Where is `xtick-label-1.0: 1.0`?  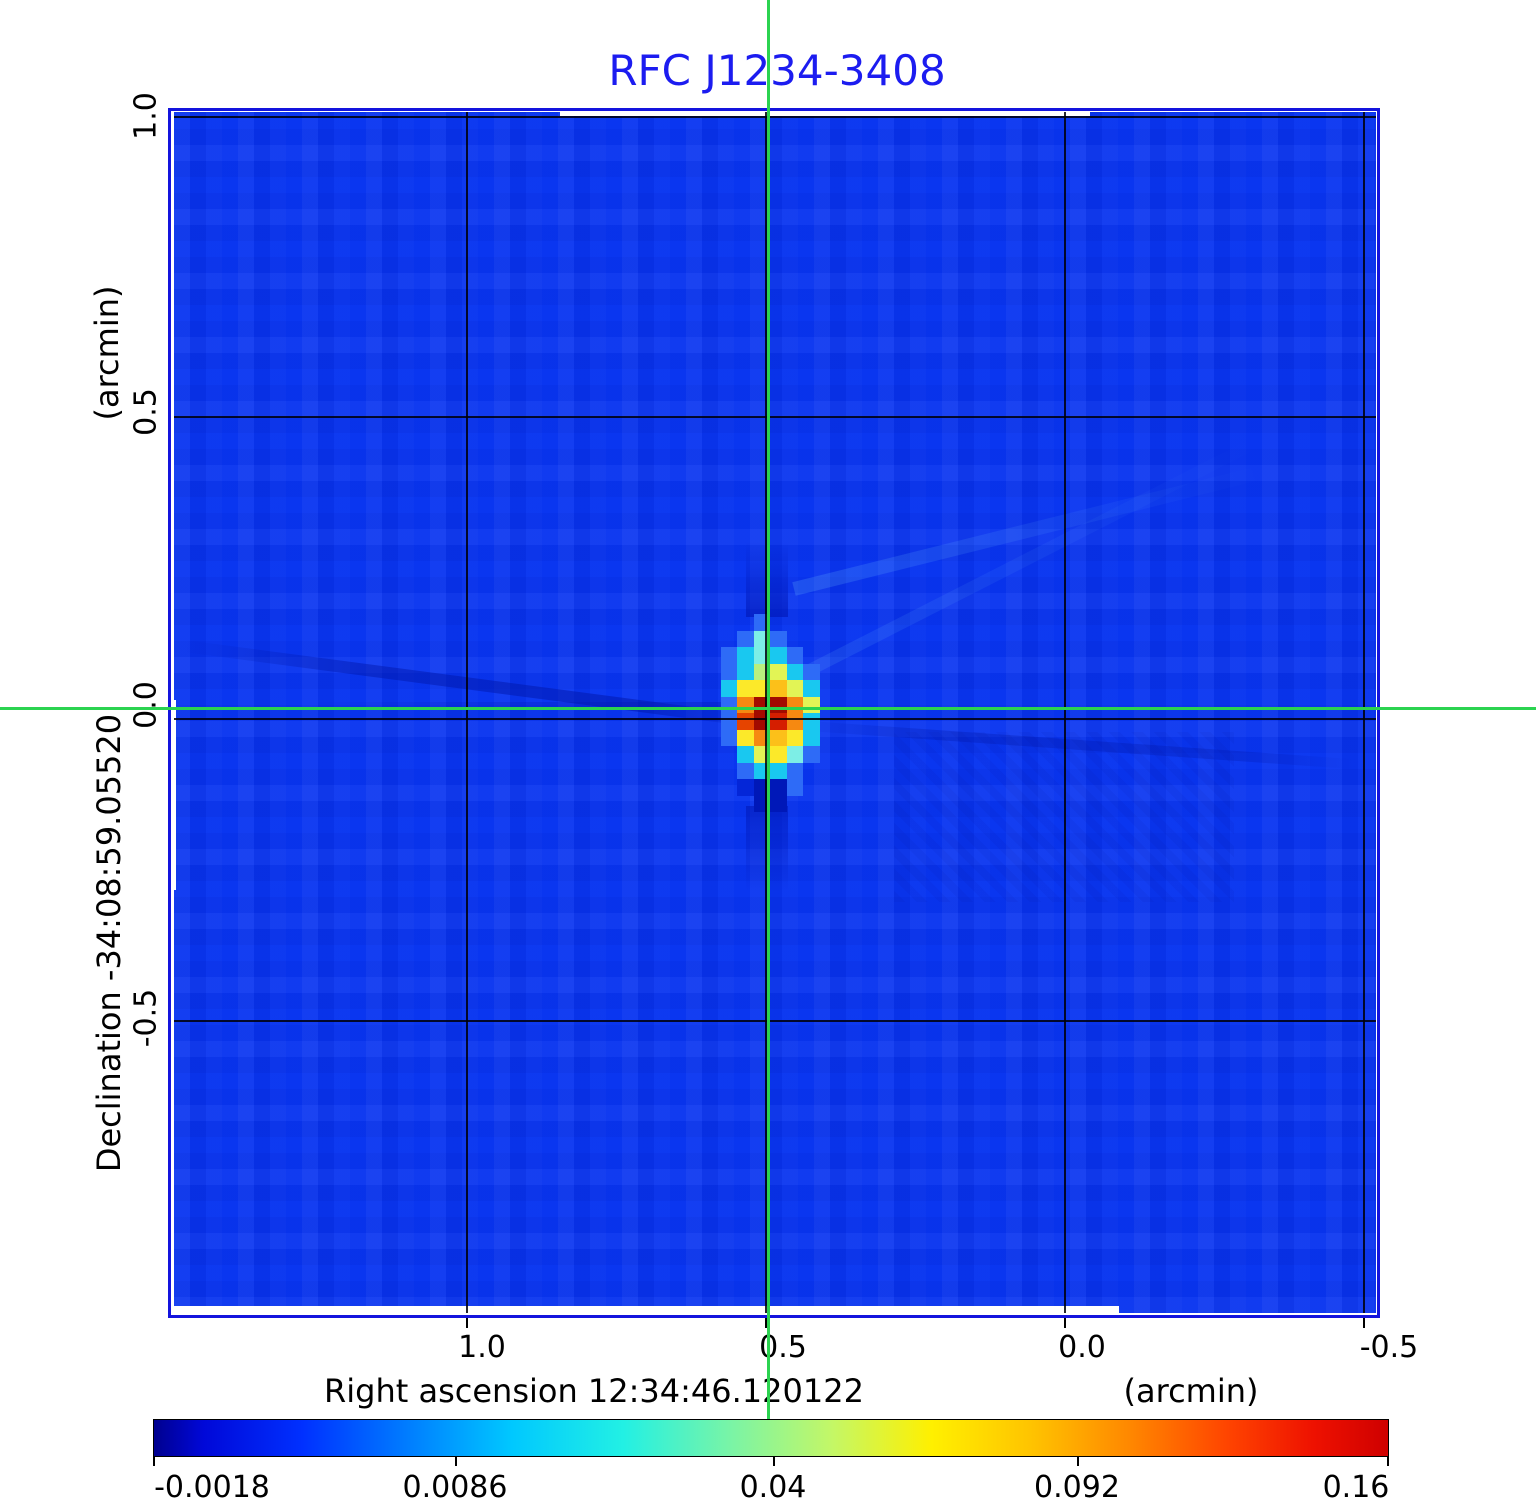
xtick-label-1.0: 1.0 is located at coordinates (482, 1347).